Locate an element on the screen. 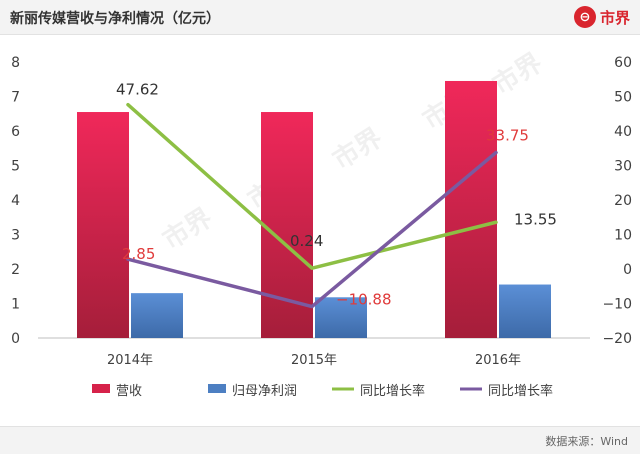  data-label: 2.85 is located at coordinates (138, 254).